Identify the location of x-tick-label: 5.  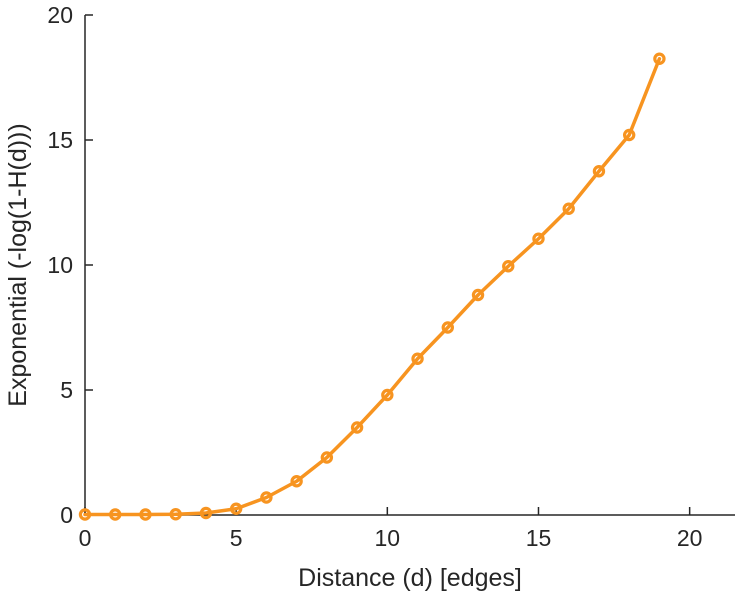
(236, 538).